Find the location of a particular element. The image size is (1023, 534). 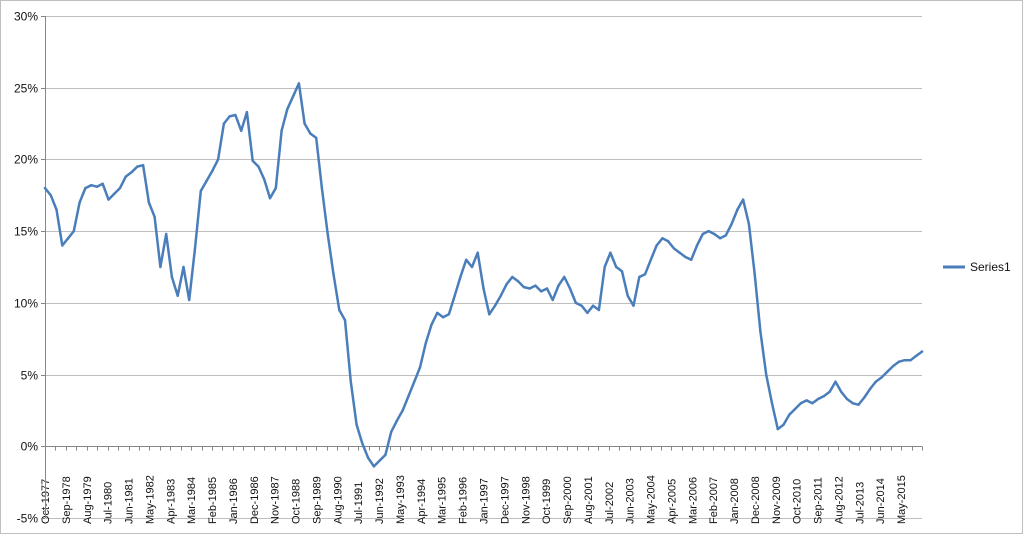

x-tick-label: Jun-1981 is located at coordinates (130, 501).